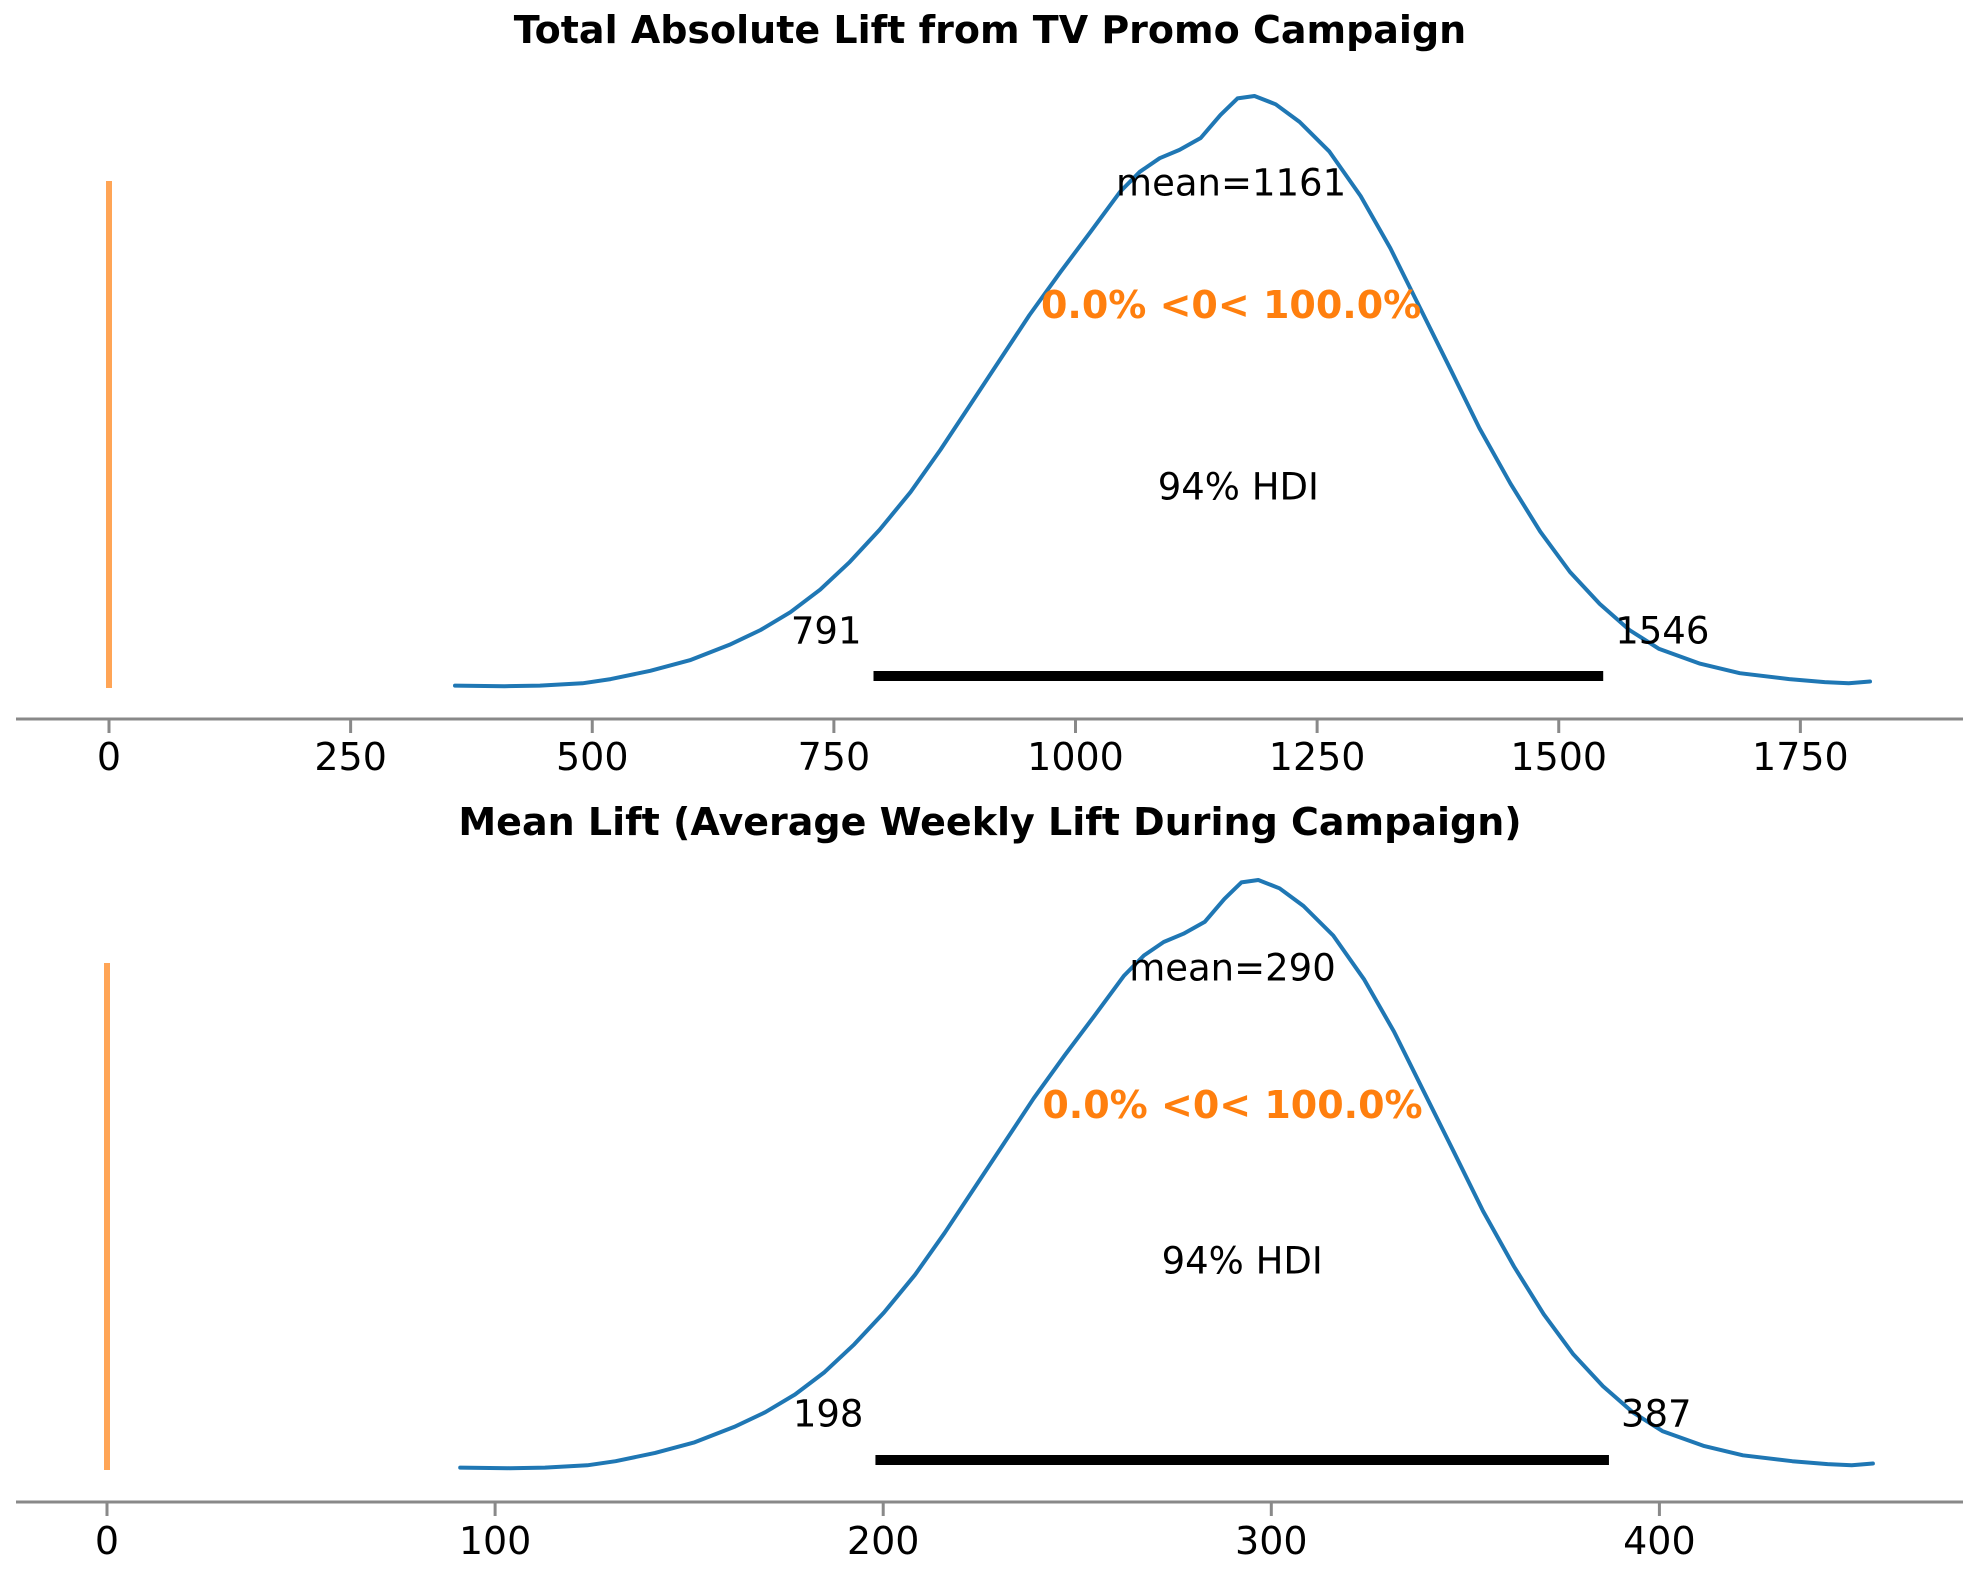  What do you see at coordinates (834, 757) in the screenshot?
I see `x-tick-label: 750` at bounding box center [834, 757].